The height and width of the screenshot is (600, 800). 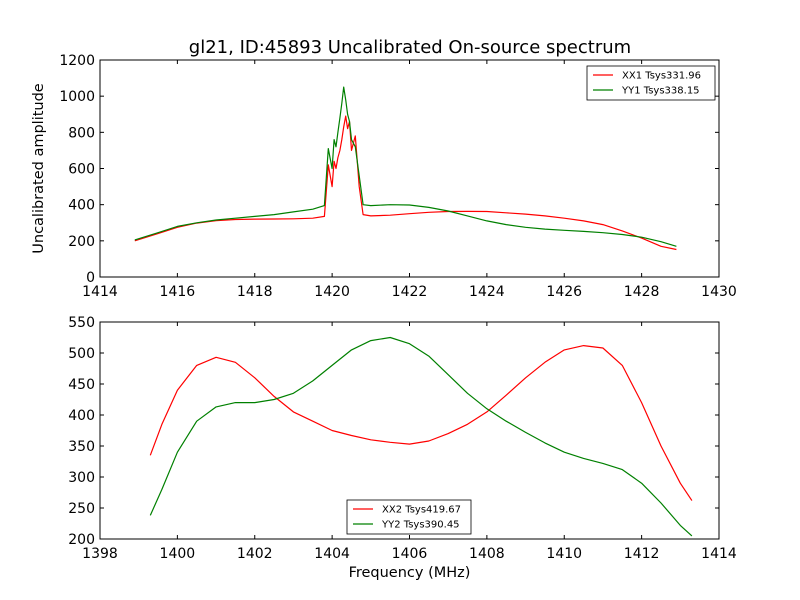 What do you see at coordinates (77, 61) in the screenshot?
I see `y-tick-label: 1200` at bounding box center [77, 61].